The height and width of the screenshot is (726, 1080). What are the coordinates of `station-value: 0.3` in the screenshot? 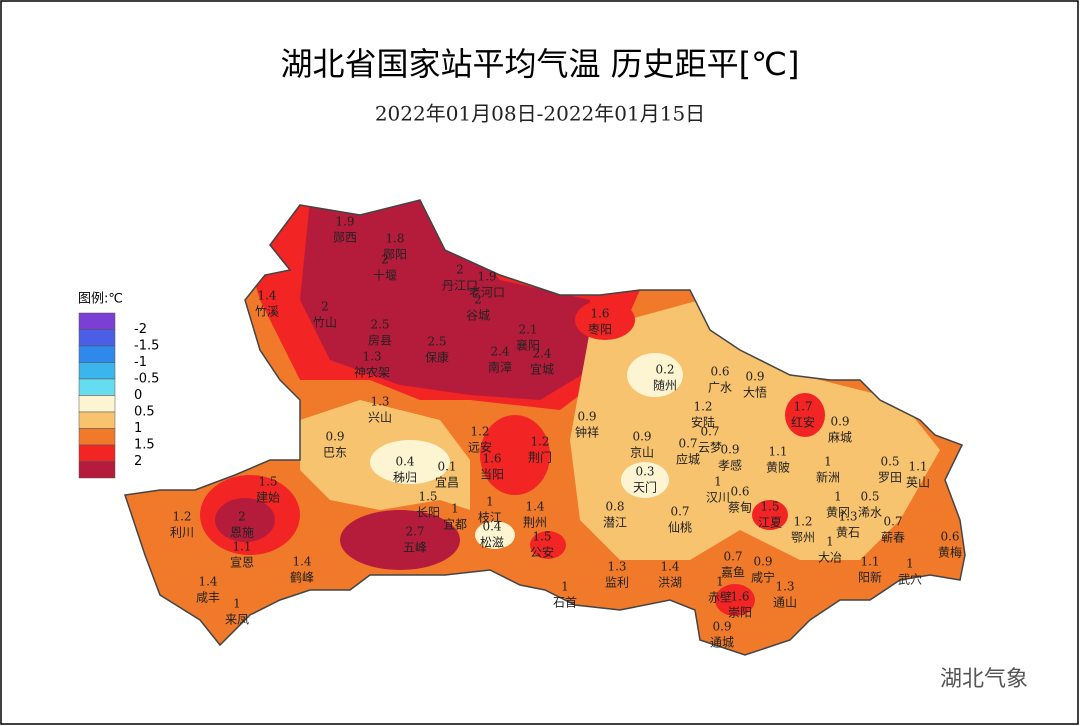 It's located at (644, 472).